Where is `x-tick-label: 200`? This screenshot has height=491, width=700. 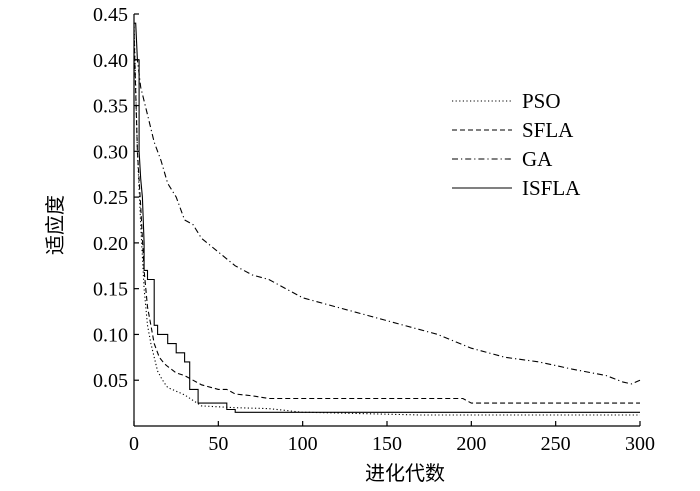
x-tick-label: 200 is located at coordinates (471, 444).